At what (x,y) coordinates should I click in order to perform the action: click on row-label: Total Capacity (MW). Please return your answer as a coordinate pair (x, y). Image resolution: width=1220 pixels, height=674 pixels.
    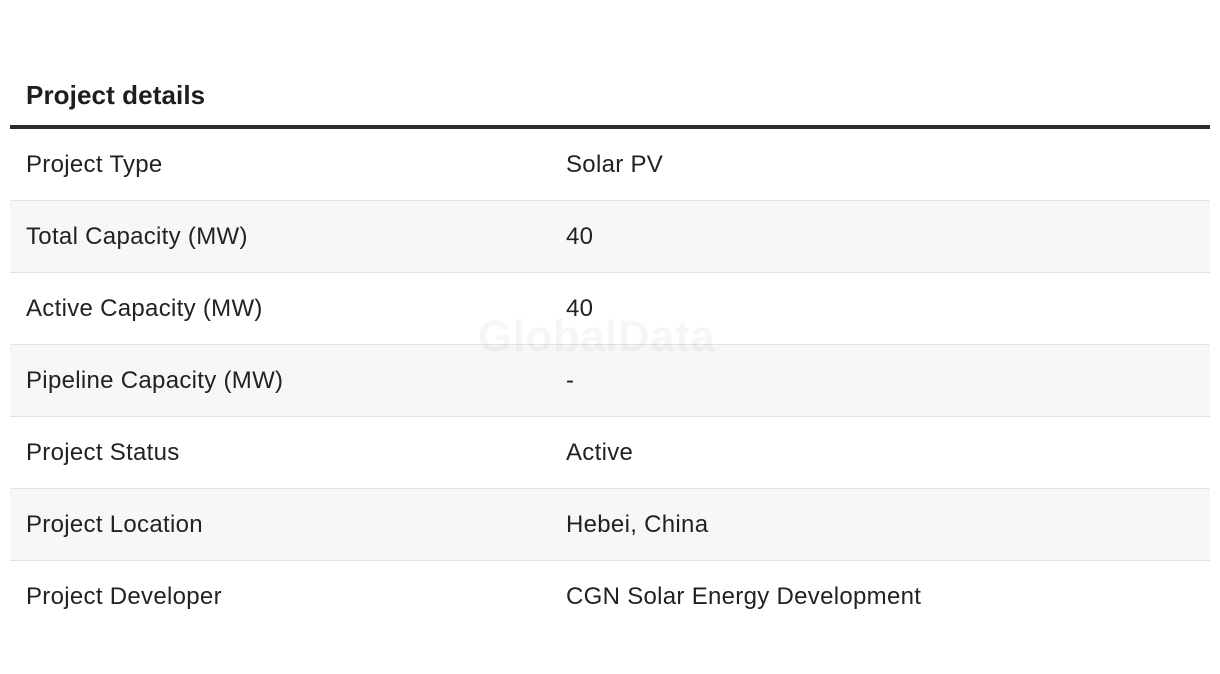
    Looking at the image, I should click on (137, 236).